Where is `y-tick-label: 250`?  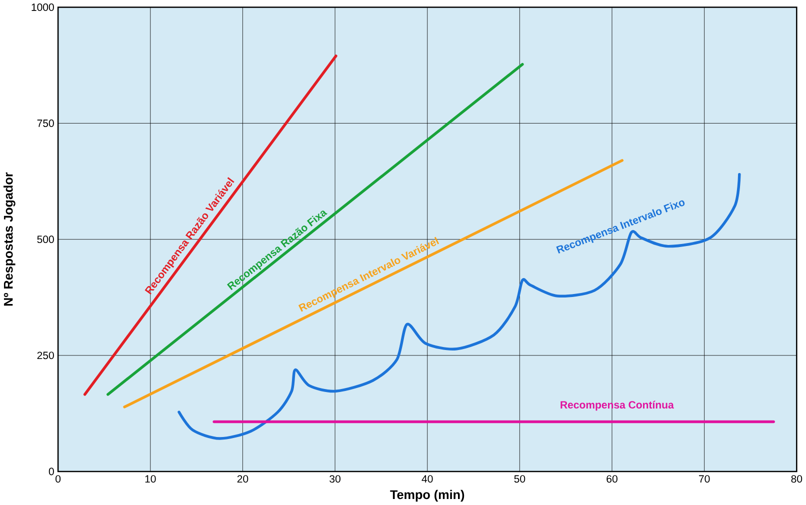 y-tick-label: 250 is located at coordinates (45, 356).